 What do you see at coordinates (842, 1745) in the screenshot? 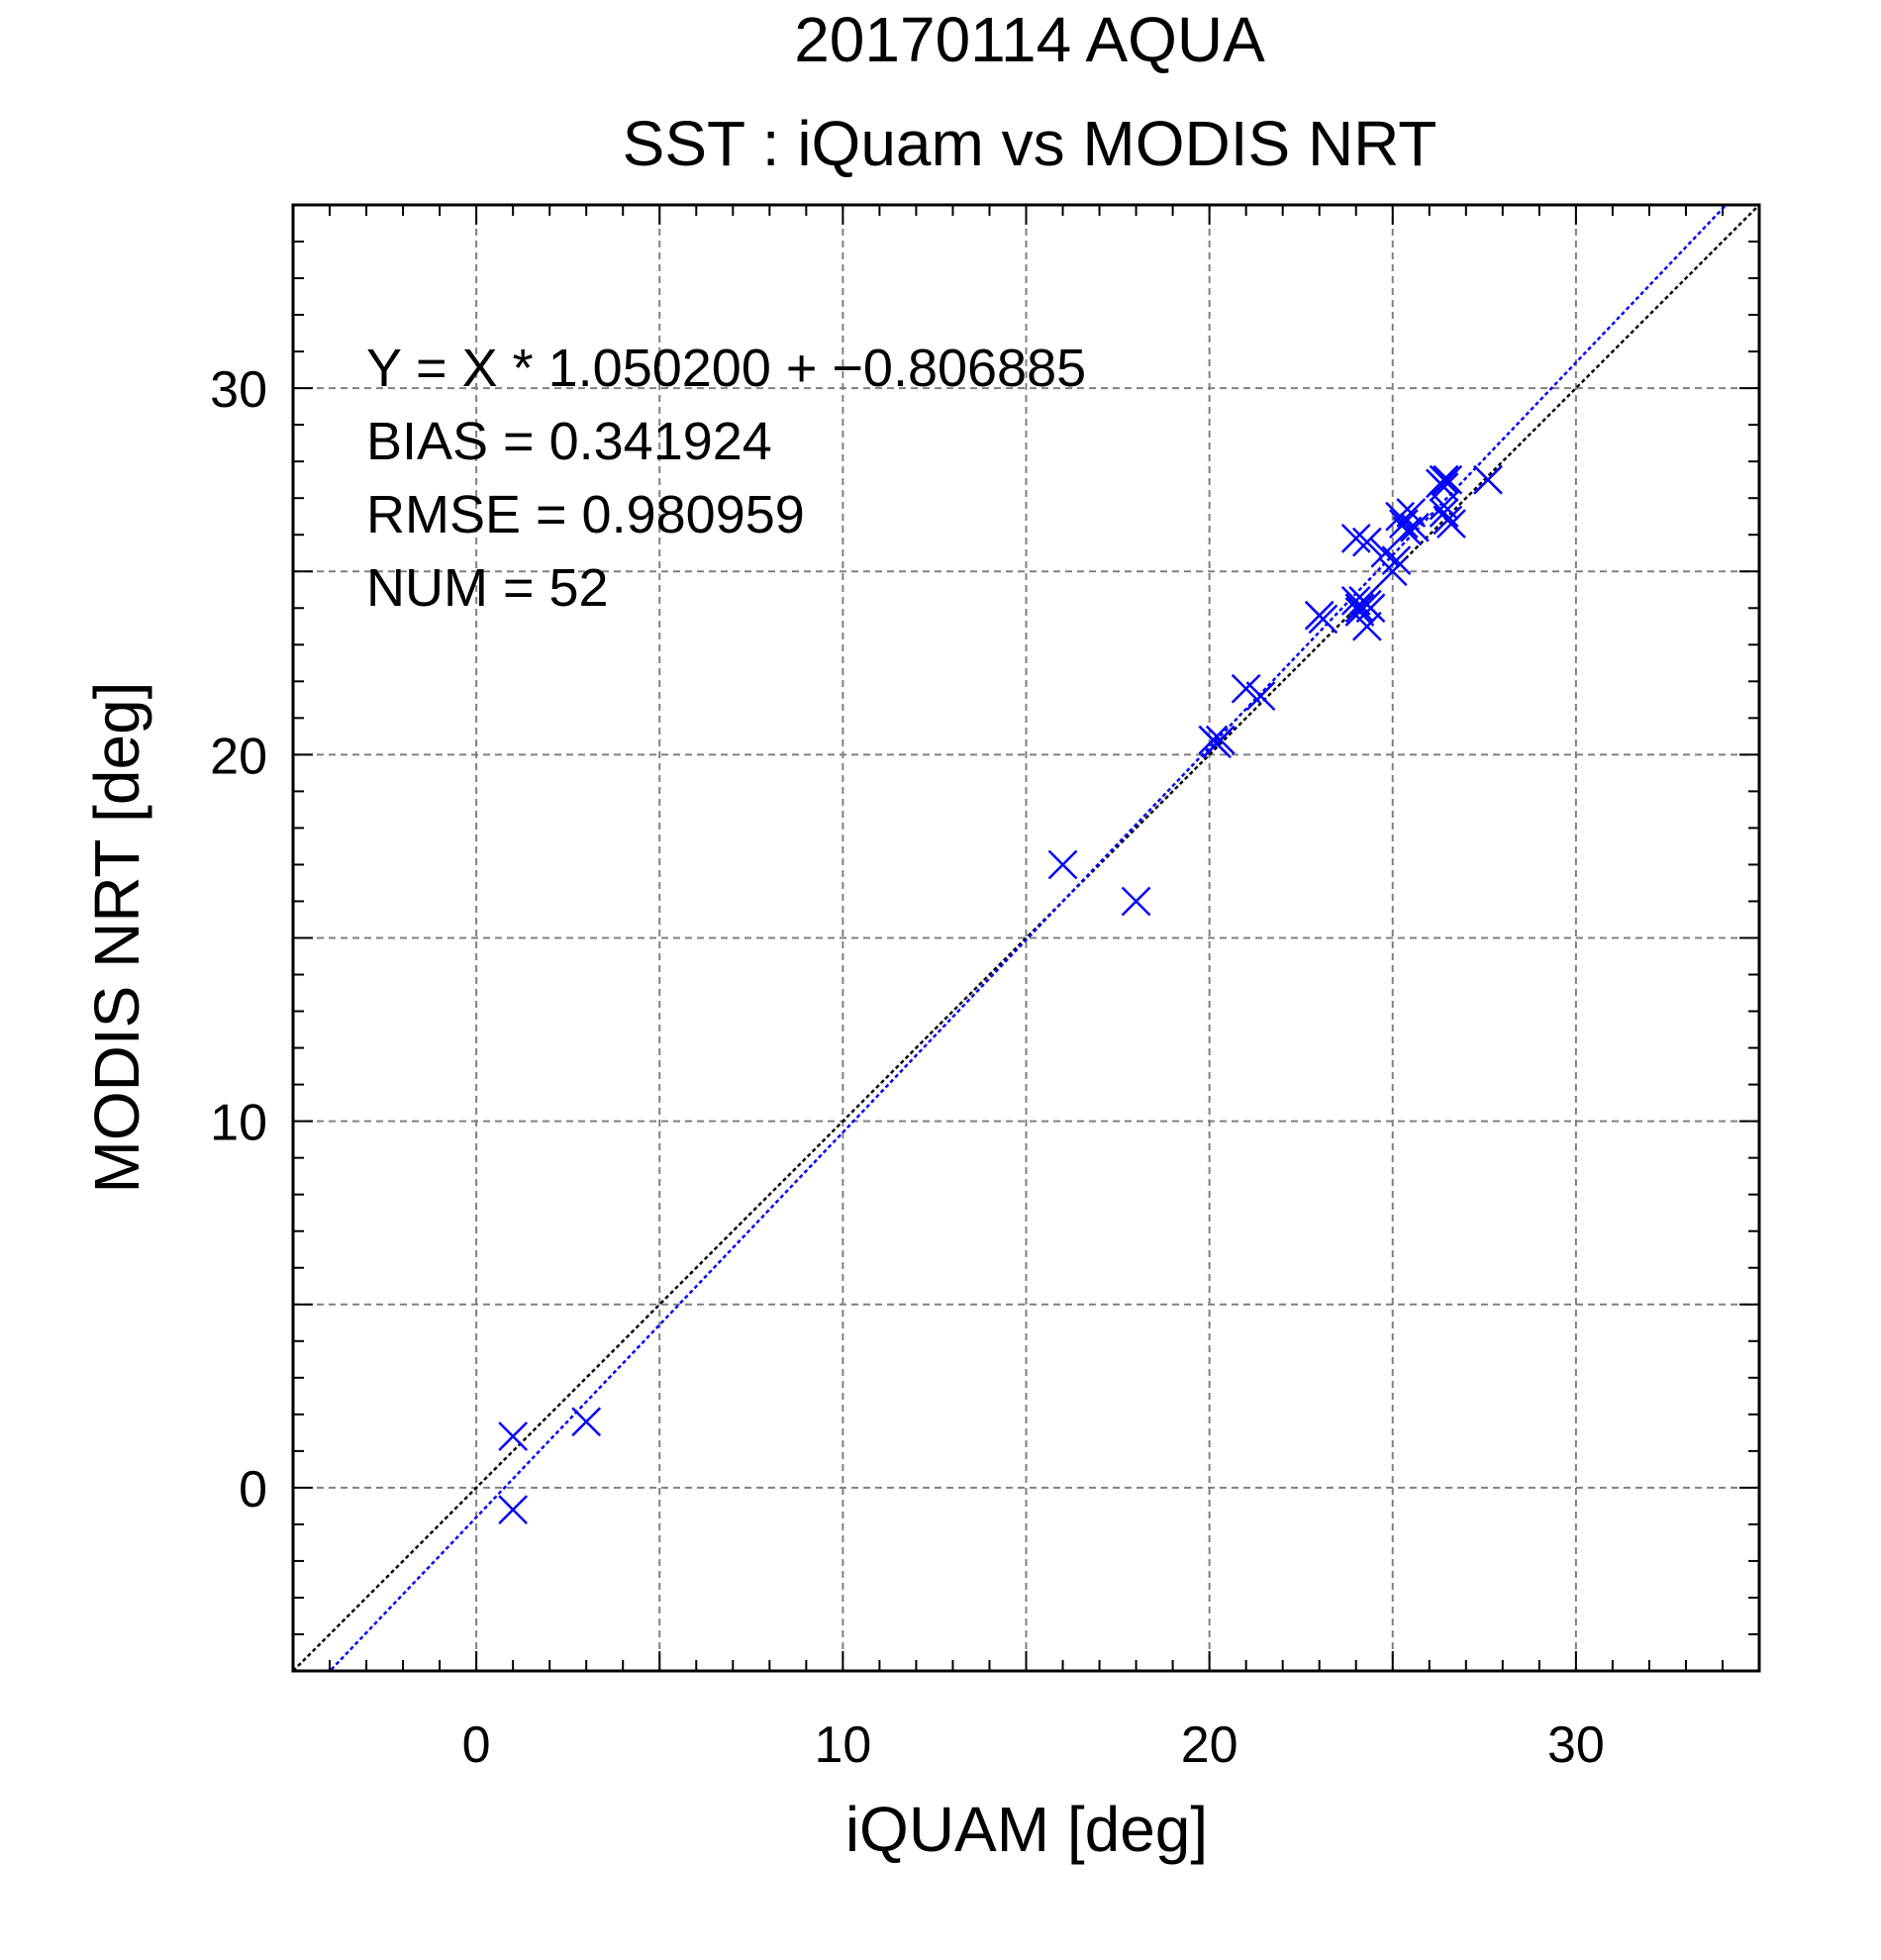
I see `x-tick-label: 10` at bounding box center [842, 1745].